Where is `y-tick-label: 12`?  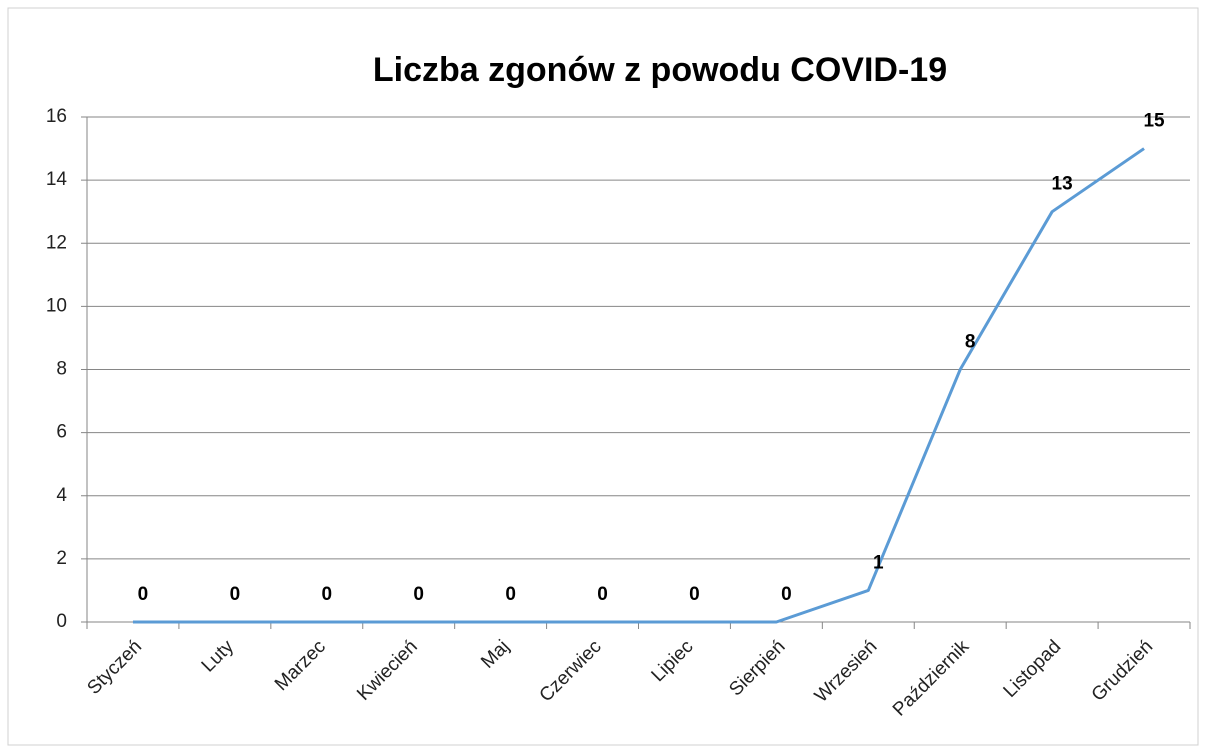 y-tick-label: 12 is located at coordinates (56, 242).